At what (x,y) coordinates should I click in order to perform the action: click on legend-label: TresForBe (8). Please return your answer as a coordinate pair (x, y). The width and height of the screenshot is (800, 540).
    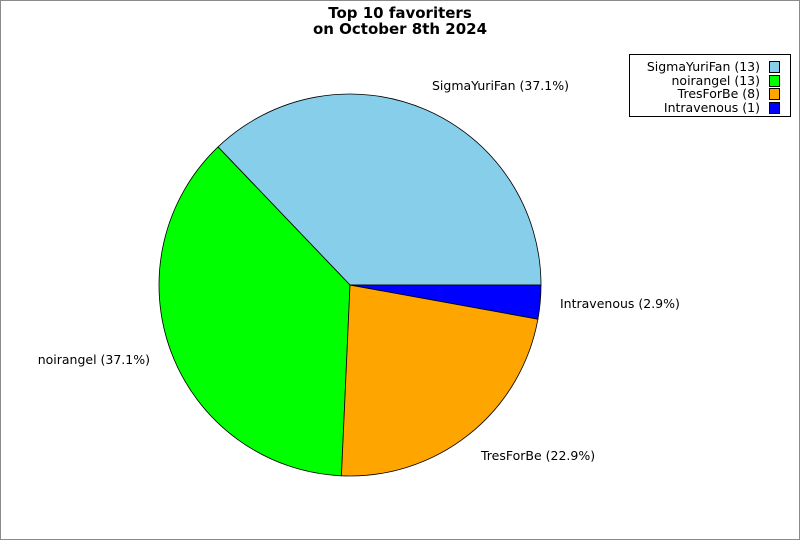
    Looking at the image, I should click on (718, 93).